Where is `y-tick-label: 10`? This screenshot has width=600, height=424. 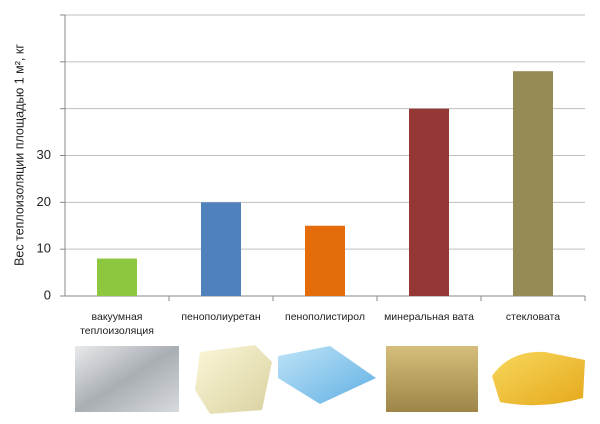
y-tick-label: 10 is located at coordinates (44, 248).